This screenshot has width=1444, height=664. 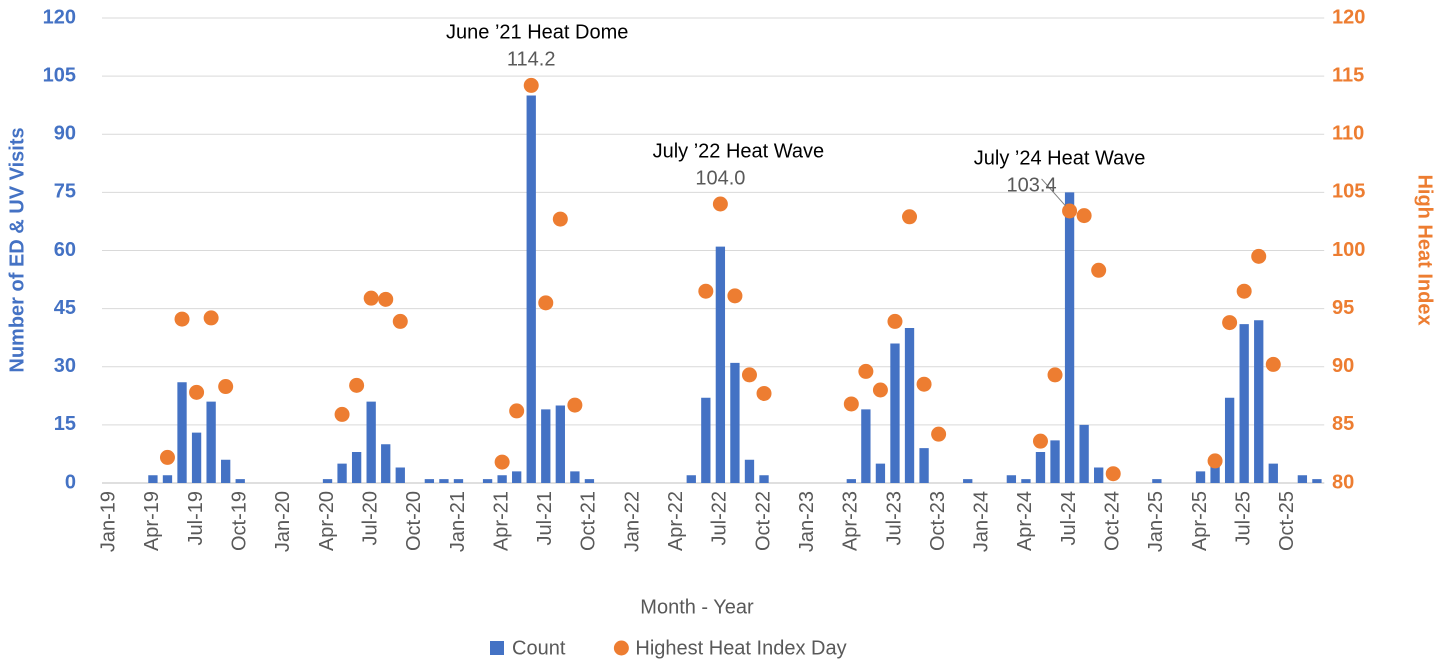 What do you see at coordinates (109, 521) in the screenshot?
I see `x-tick-label: Jan-19` at bounding box center [109, 521].